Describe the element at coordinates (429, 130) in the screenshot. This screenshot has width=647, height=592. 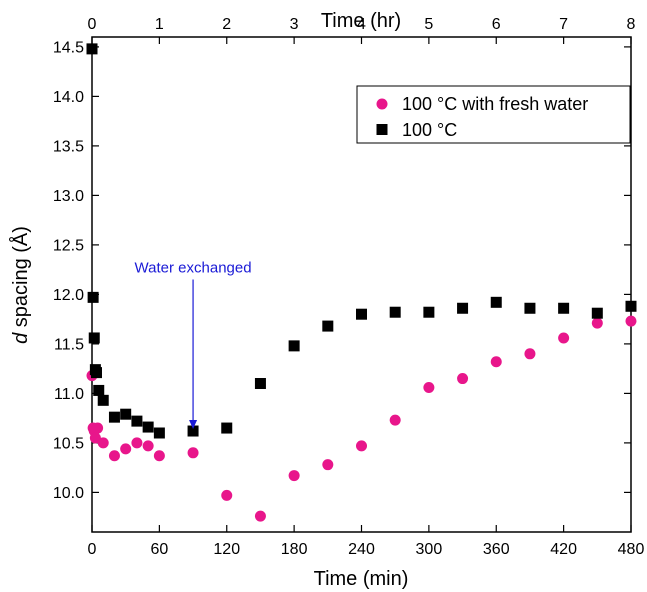
I see `legend-label-100c: 100 °C` at that location.